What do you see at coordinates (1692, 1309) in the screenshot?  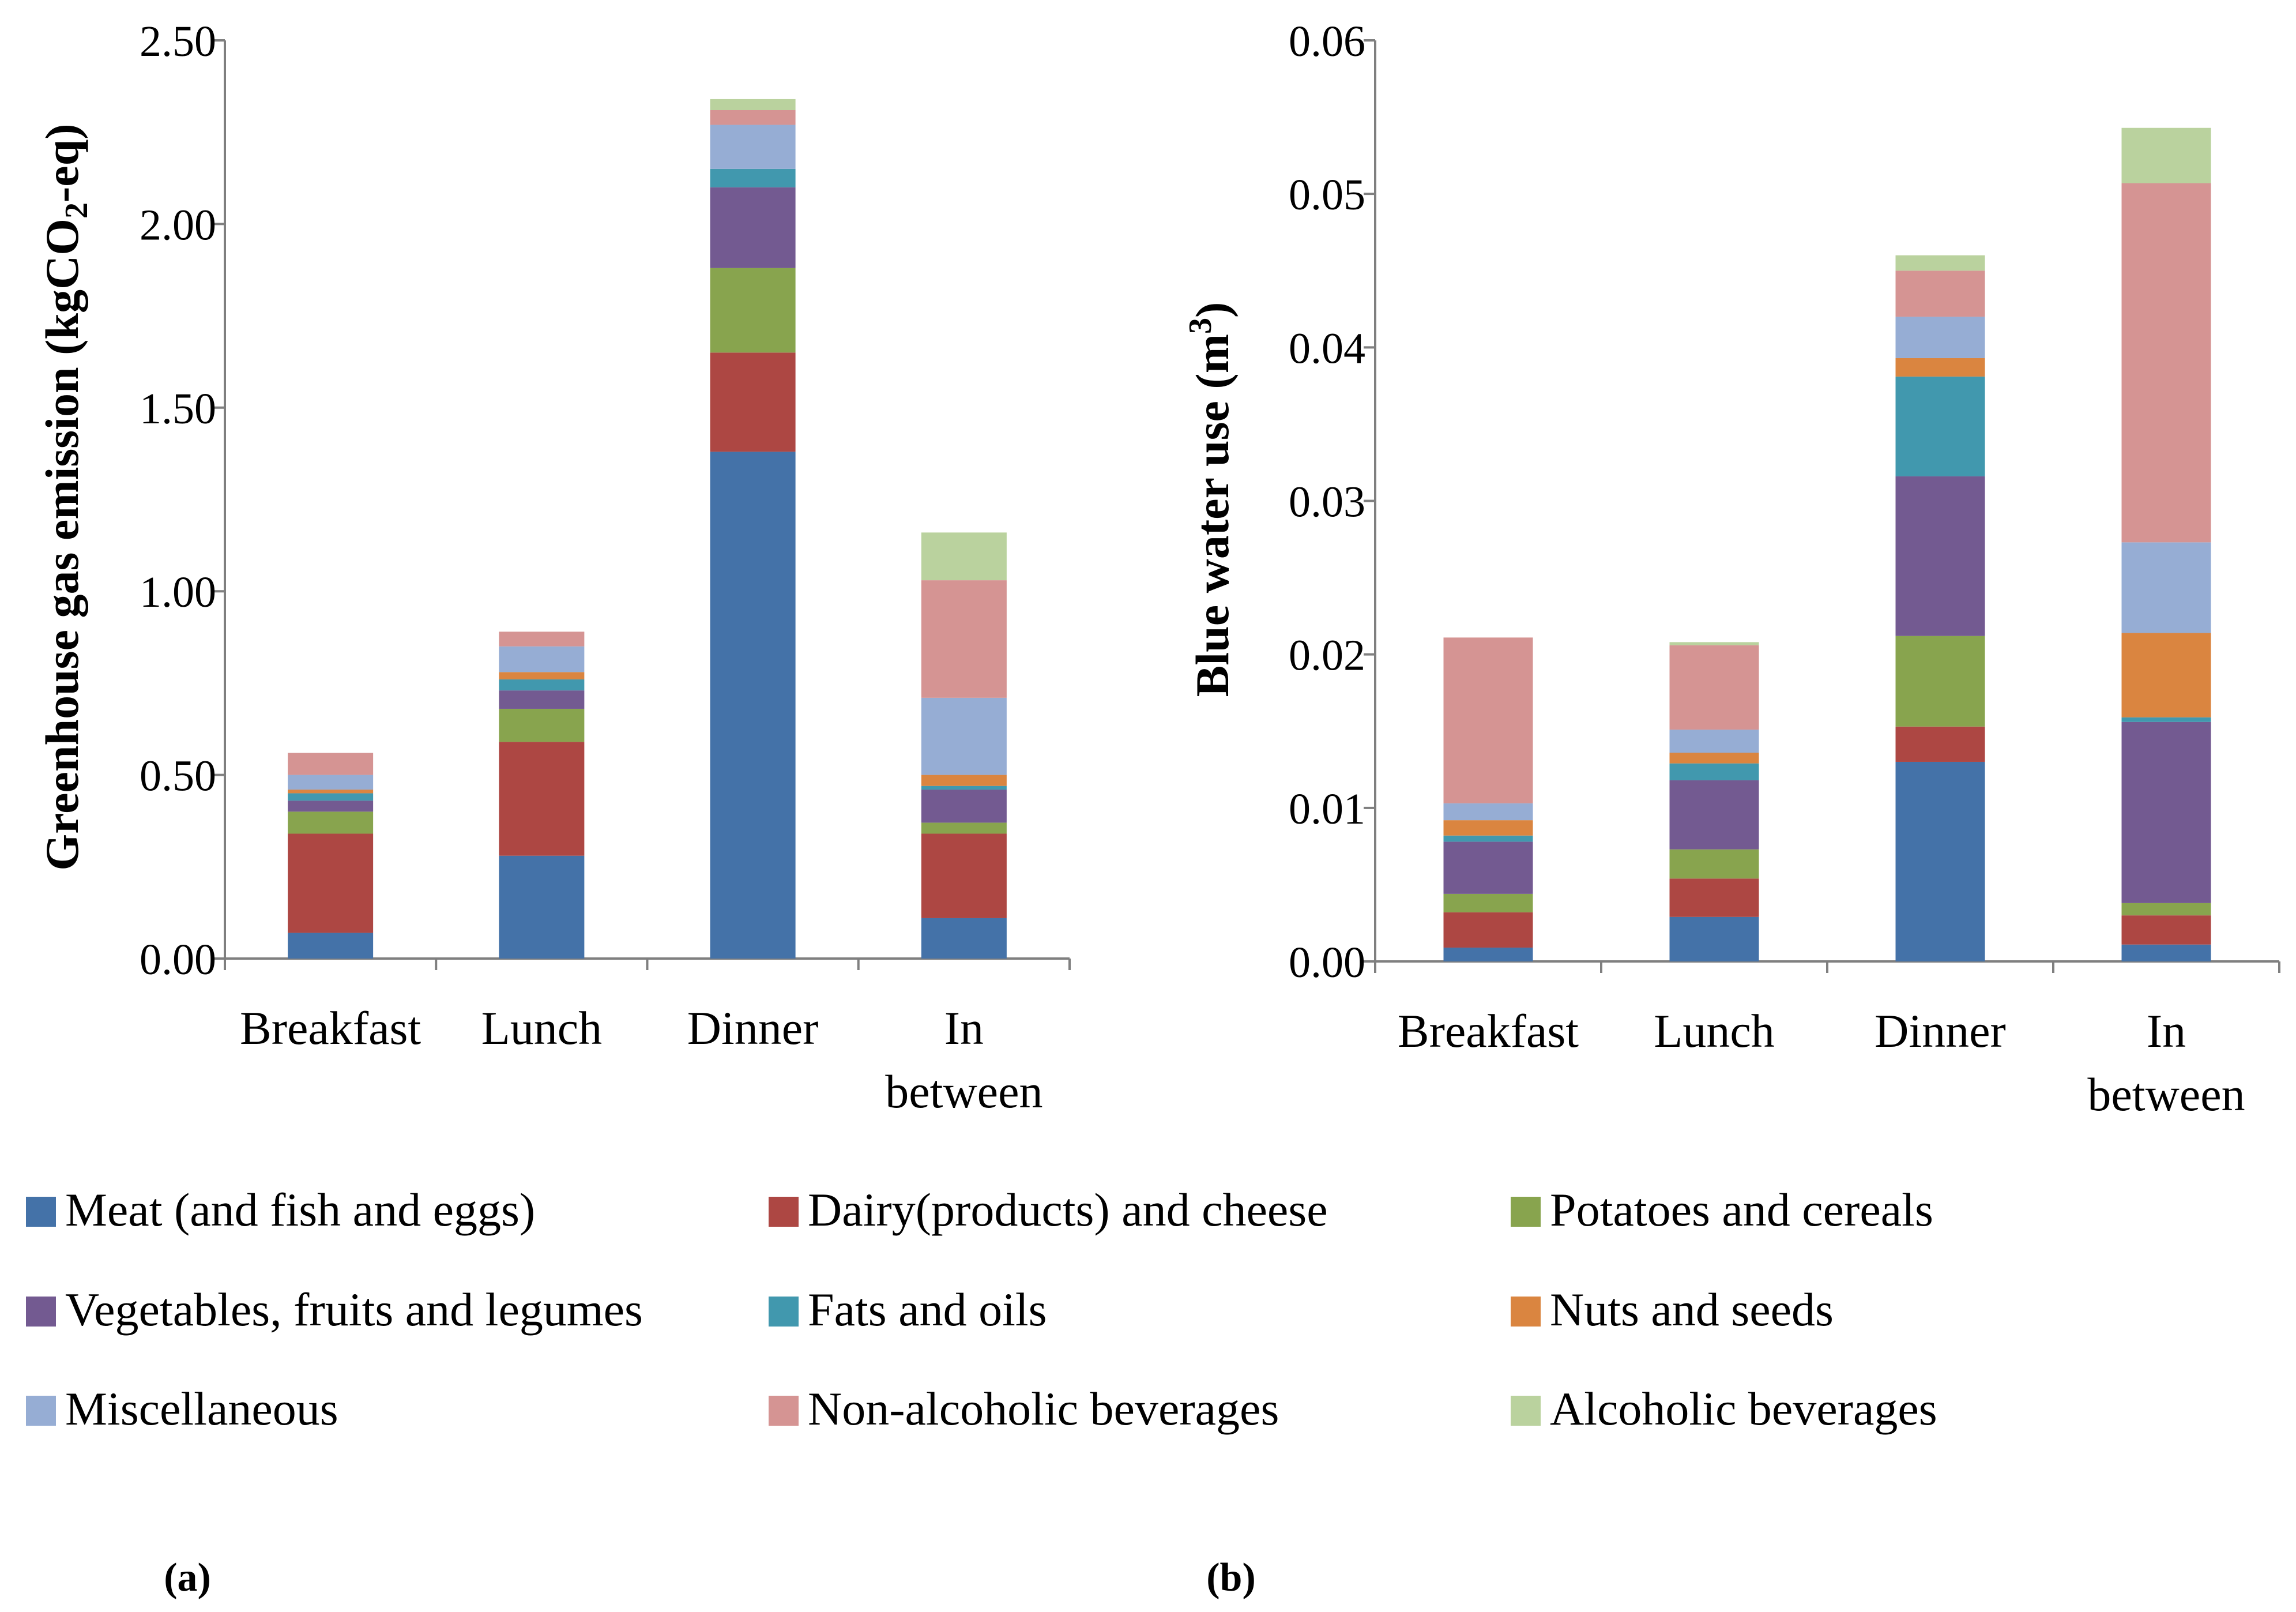 I see `legend-label-nuts-and-seeds: Nuts and seeds` at bounding box center [1692, 1309].